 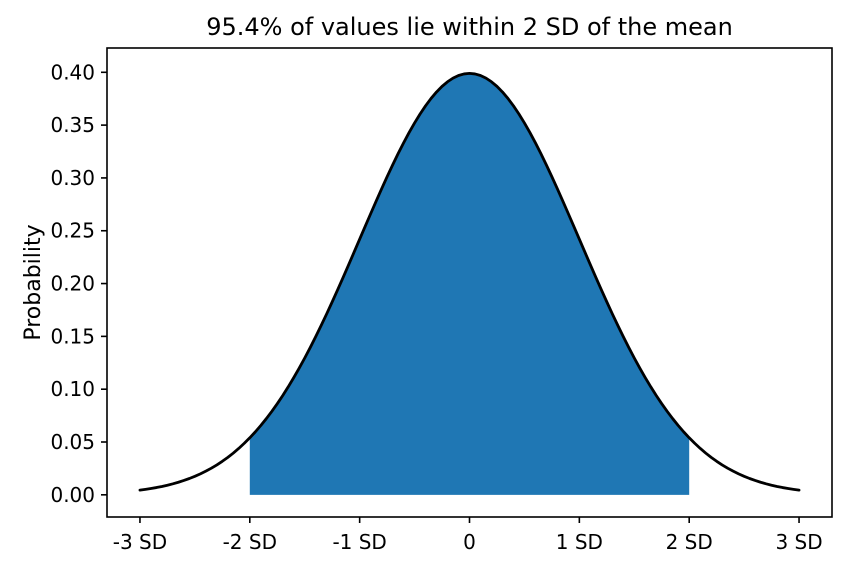 What do you see at coordinates (798, 542) in the screenshot?
I see `x-tick-label: 3 SD` at bounding box center [798, 542].